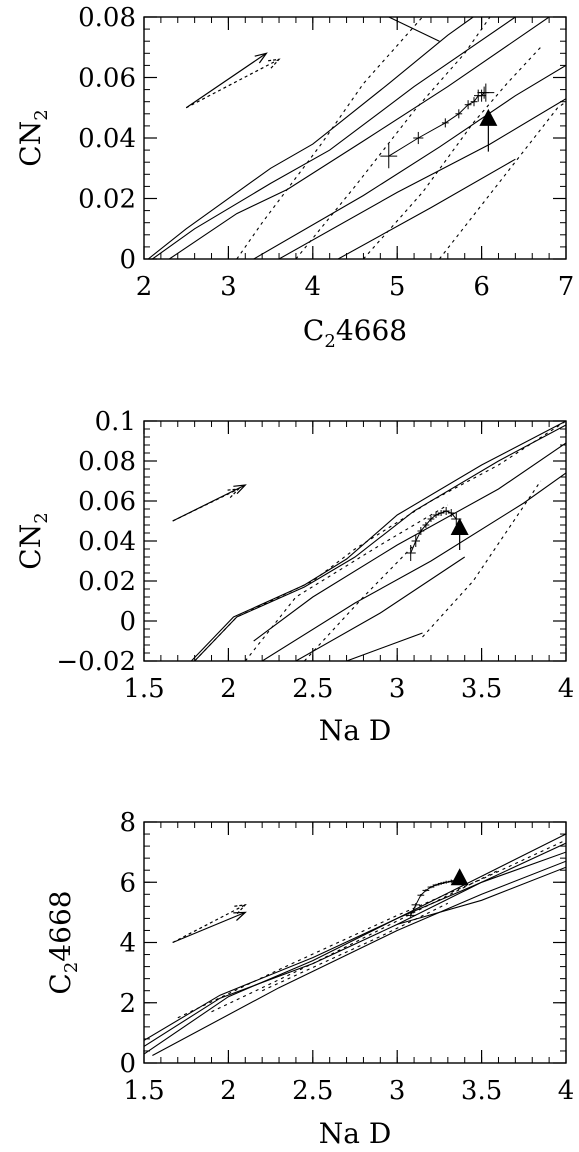 The image size is (579, 1152). What do you see at coordinates (313, 330) in the screenshot?
I see `x-axis-title-main: C` at bounding box center [313, 330].